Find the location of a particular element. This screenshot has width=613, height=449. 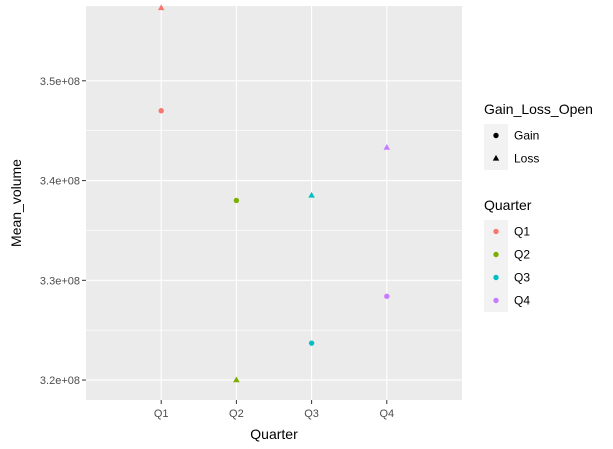

legend-key-circle is located at coordinates (496, 135).